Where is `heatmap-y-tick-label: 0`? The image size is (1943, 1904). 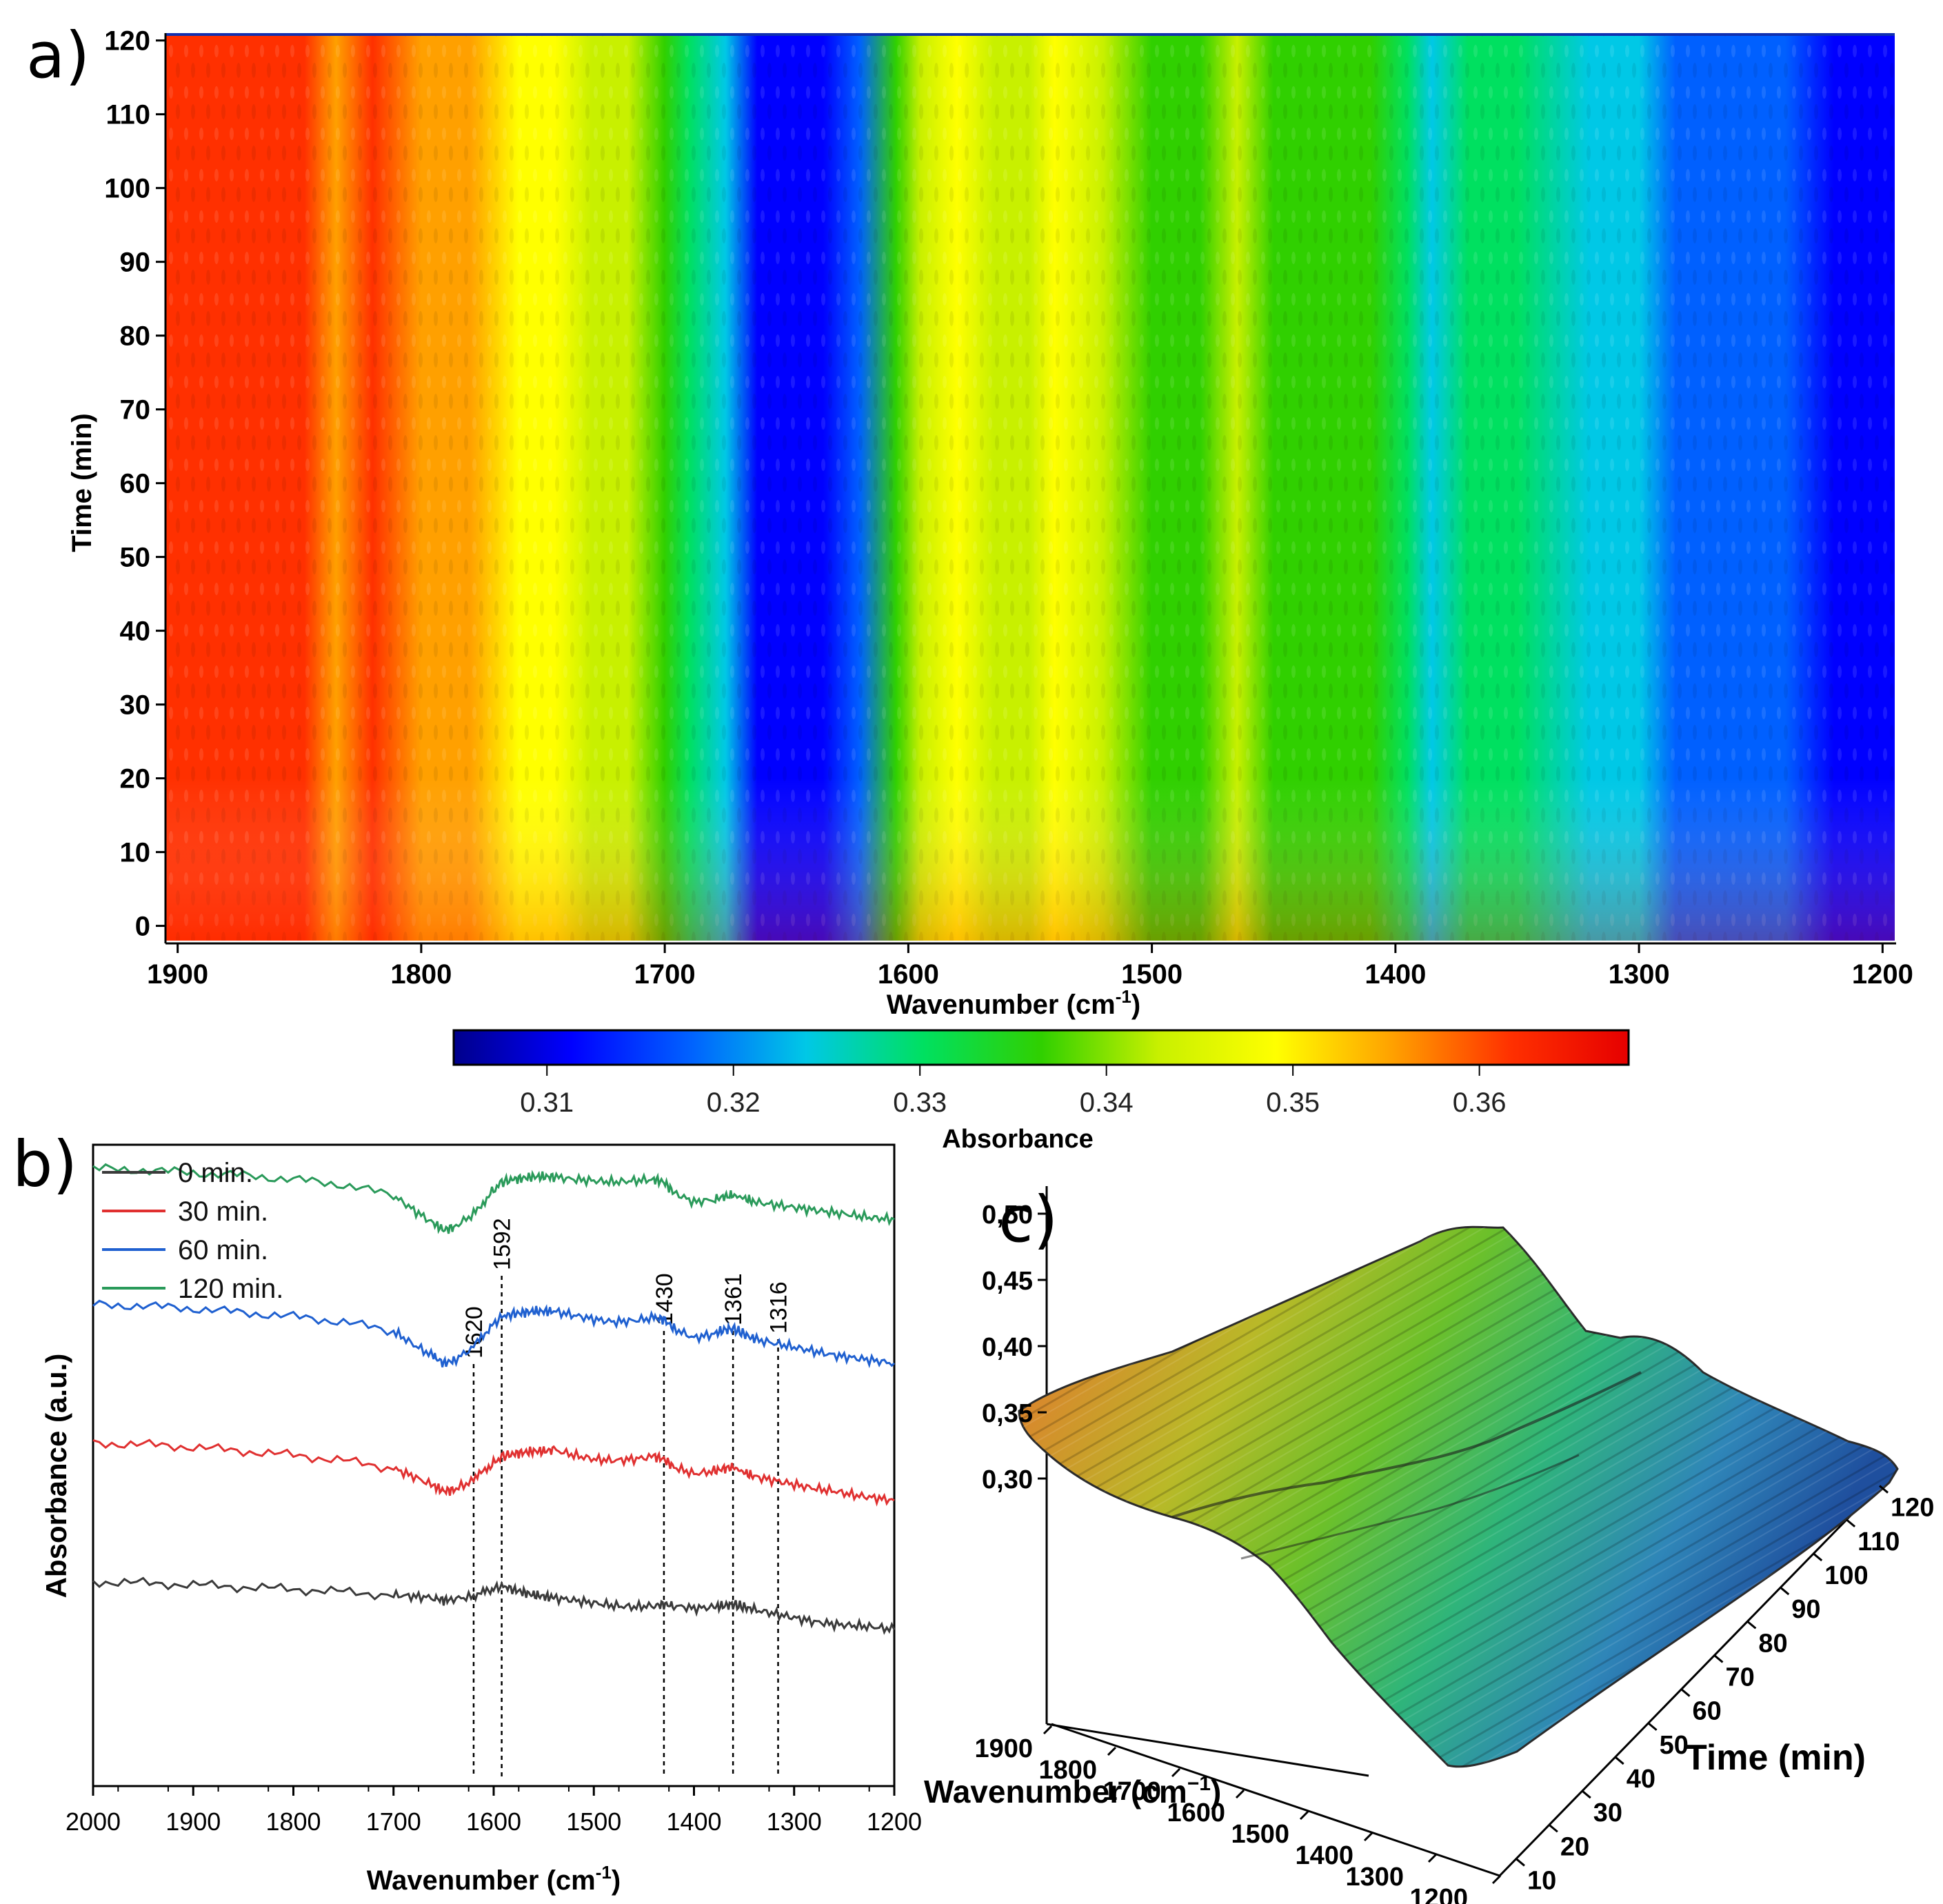 heatmap-y-tick-label: 0 is located at coordinates (142, 927).